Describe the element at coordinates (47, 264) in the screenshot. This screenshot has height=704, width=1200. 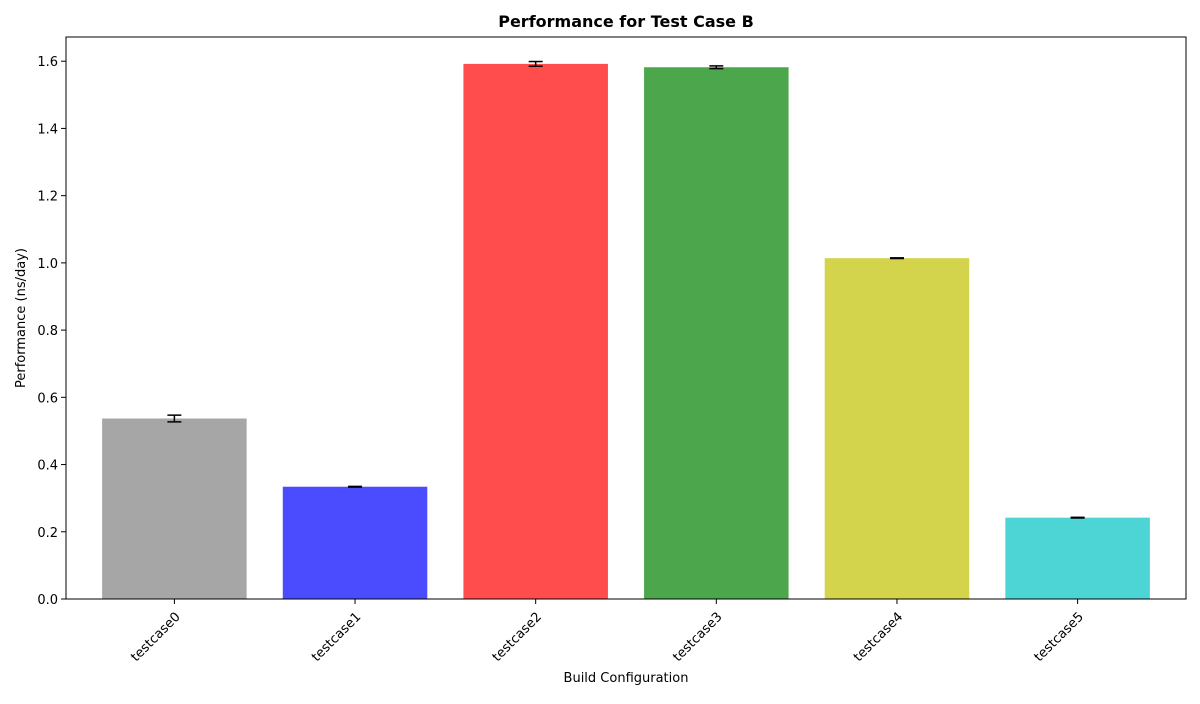
I see `y-tick-label: 1.0` at that location.